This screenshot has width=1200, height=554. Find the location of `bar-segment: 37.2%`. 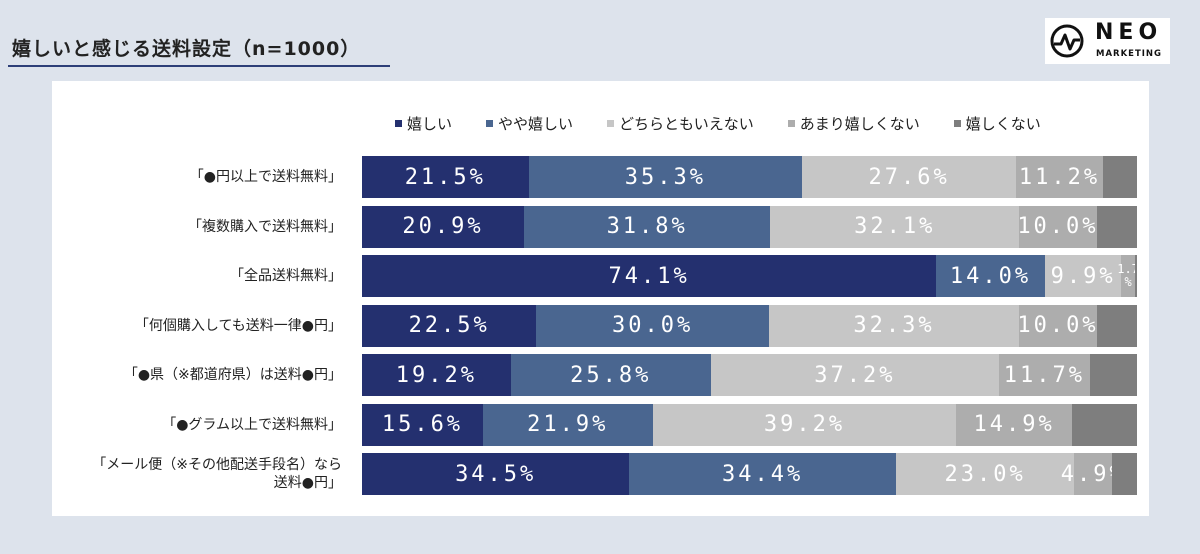

bar-segment: 37.2% is located at coordinates (855, 375).